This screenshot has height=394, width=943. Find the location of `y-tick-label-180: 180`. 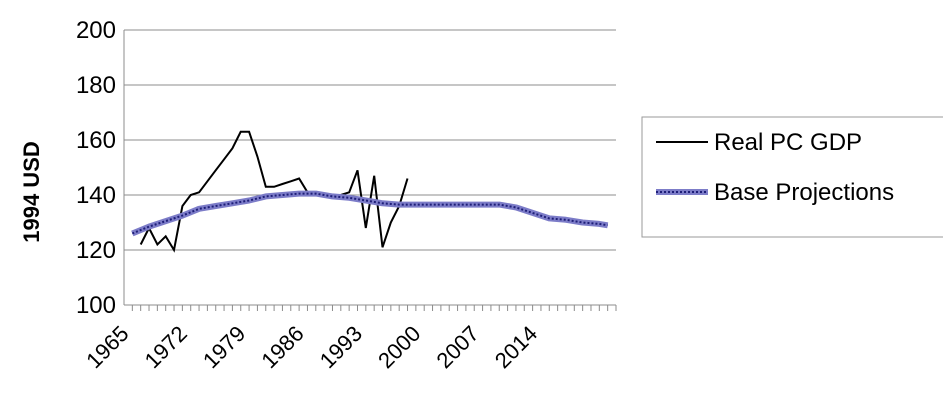

y-tick-label-180: 180 is located at coordinates (96, 85).